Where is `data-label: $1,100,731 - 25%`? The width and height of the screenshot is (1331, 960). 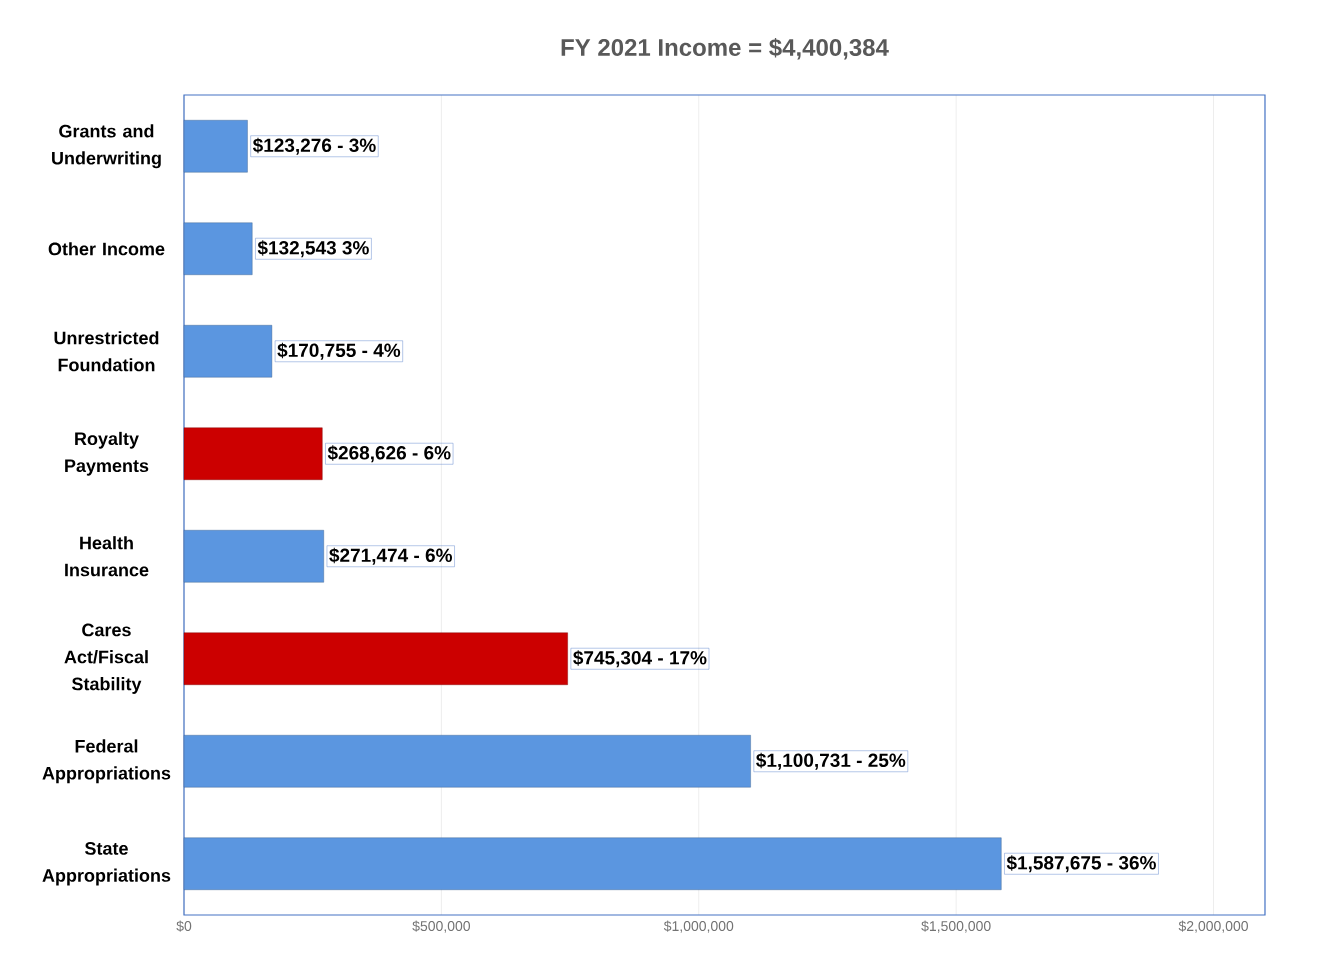 data-label: $1,100,731 - 25% is located at coordinates (831, 761).